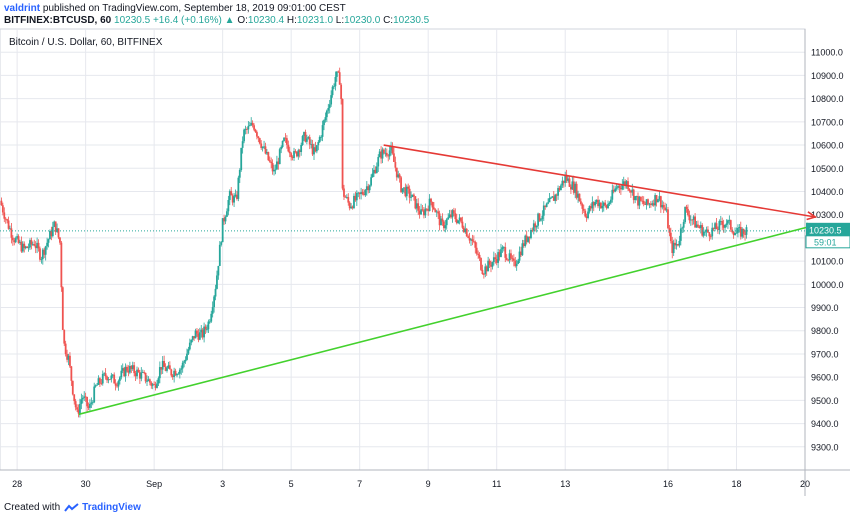 The image size is (850, 518). Describe the element at coordinates (102, 507) in the screenshot. I see `tradingview-brand-link: TradingView` at that location.